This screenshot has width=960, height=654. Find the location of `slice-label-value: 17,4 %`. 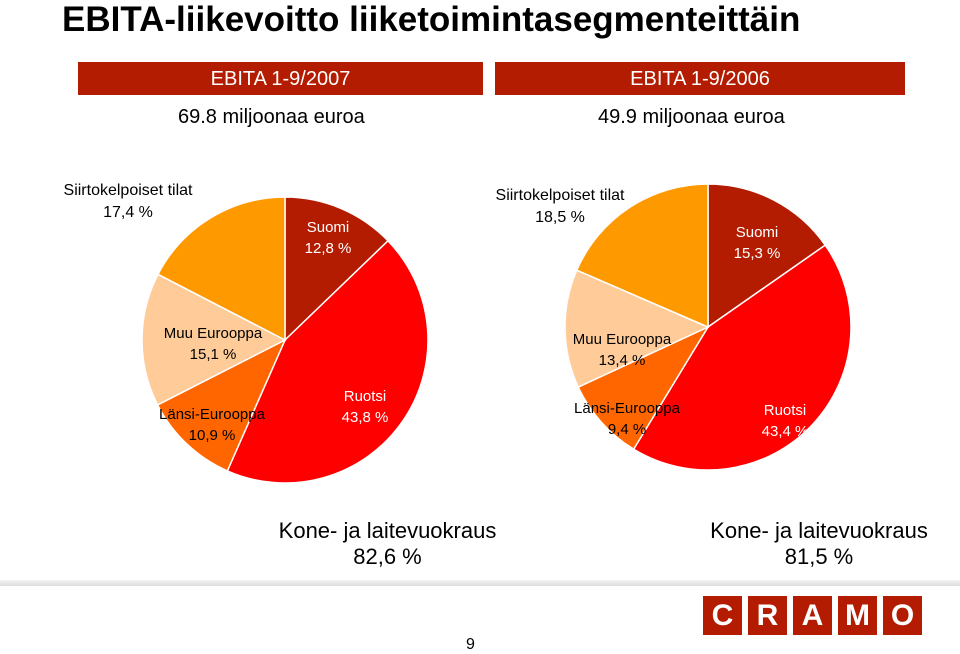

slice-label-value: 17,4 % is located at coordinates (128, 212).